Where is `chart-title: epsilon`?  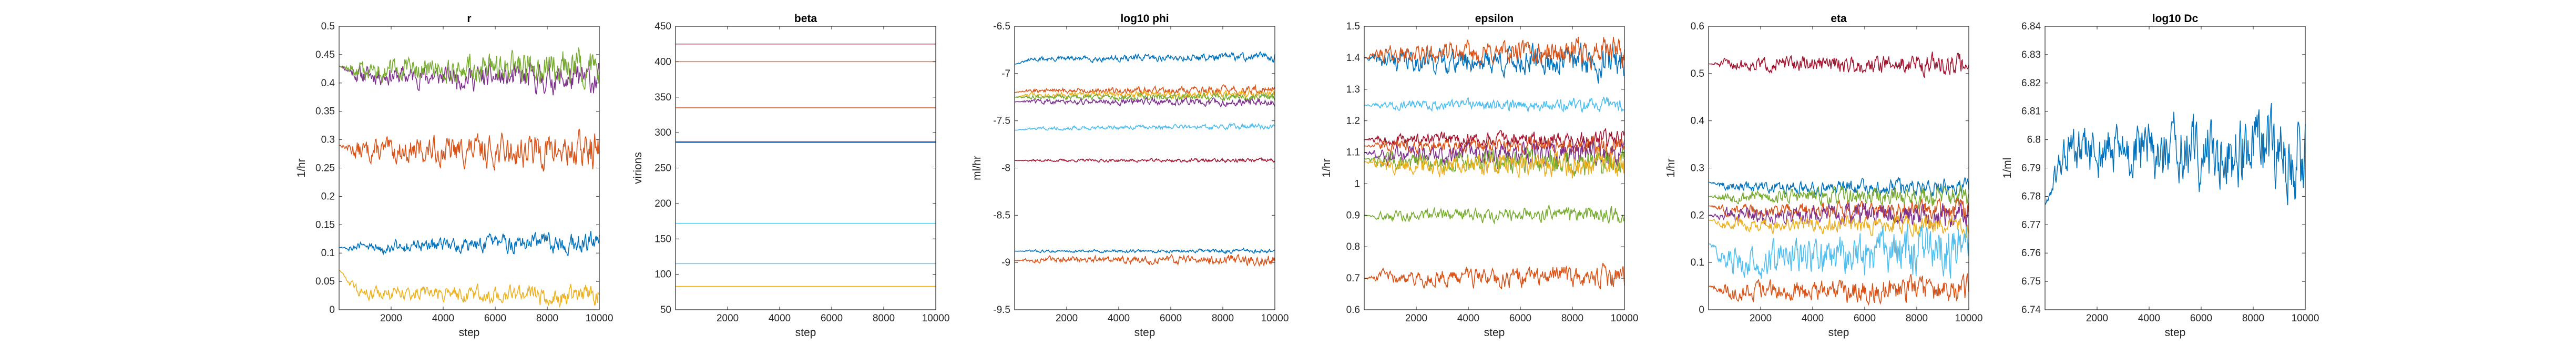
chart-title: epsilon is located at coordinates (1494, 19).